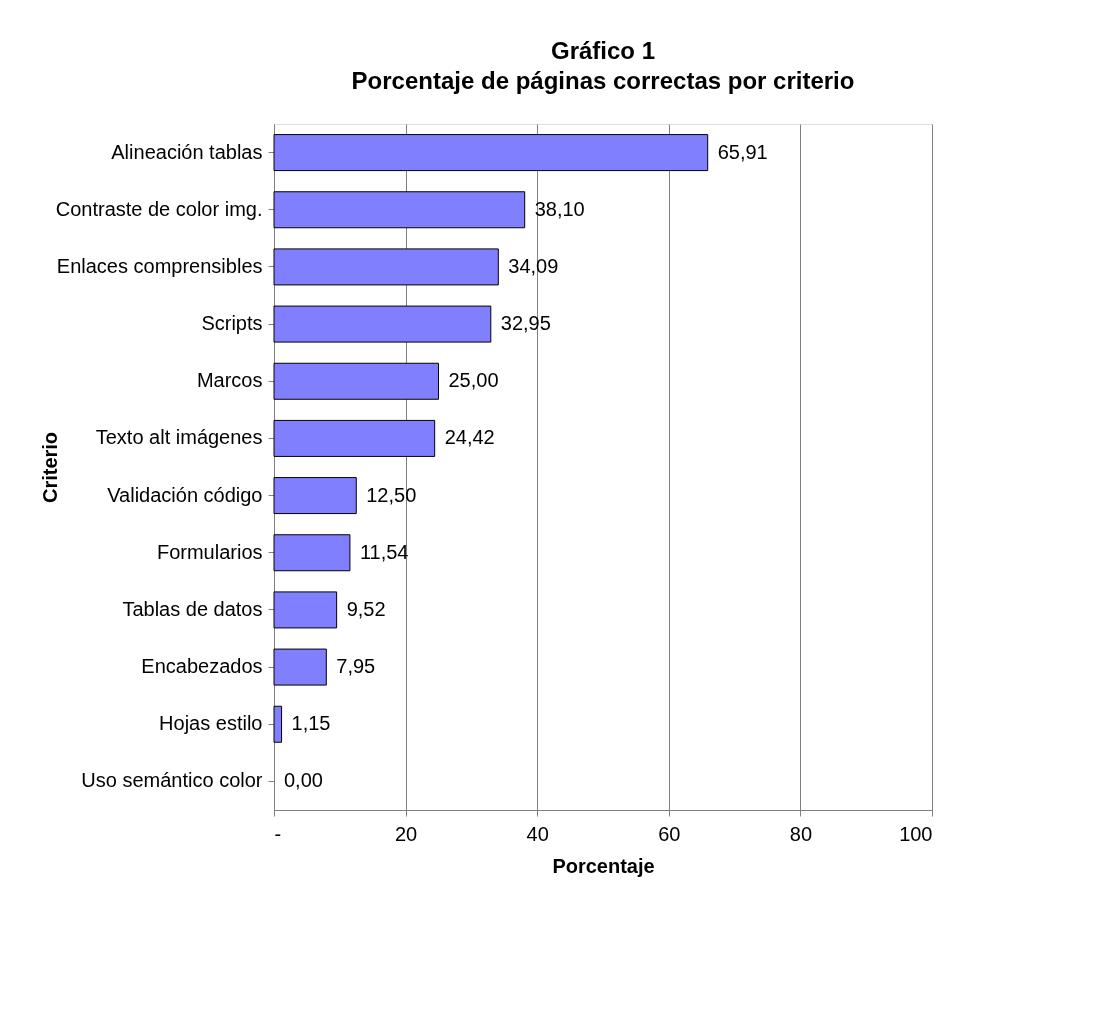 The width and height of the screenshot is (1110, 1020). I want to click on data-label: 65,91, so click(742, 151).